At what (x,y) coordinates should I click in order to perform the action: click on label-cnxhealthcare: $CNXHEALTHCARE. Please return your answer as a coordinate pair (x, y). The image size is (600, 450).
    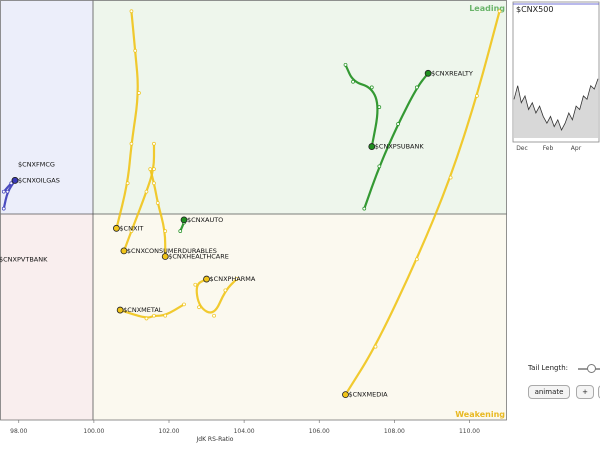
    Looking at the image, I should click on (198, 257).